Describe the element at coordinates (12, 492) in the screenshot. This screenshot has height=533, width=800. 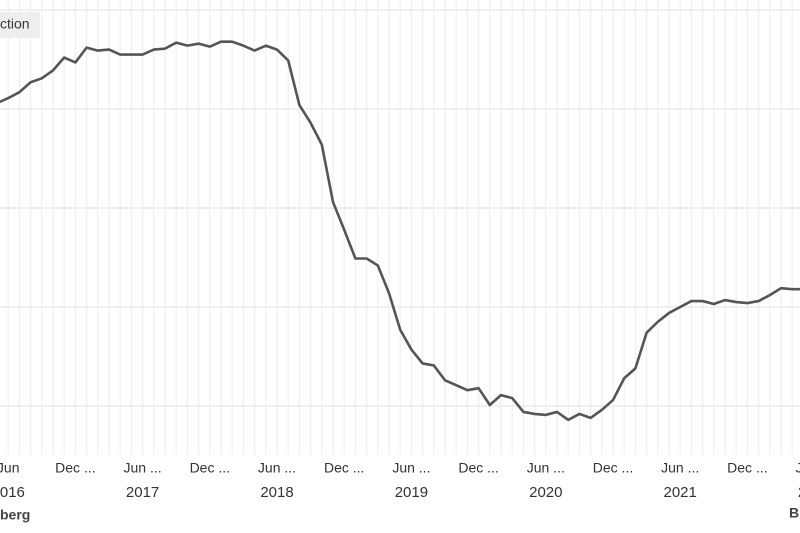
I see `x-year-label: 2016` at that location.